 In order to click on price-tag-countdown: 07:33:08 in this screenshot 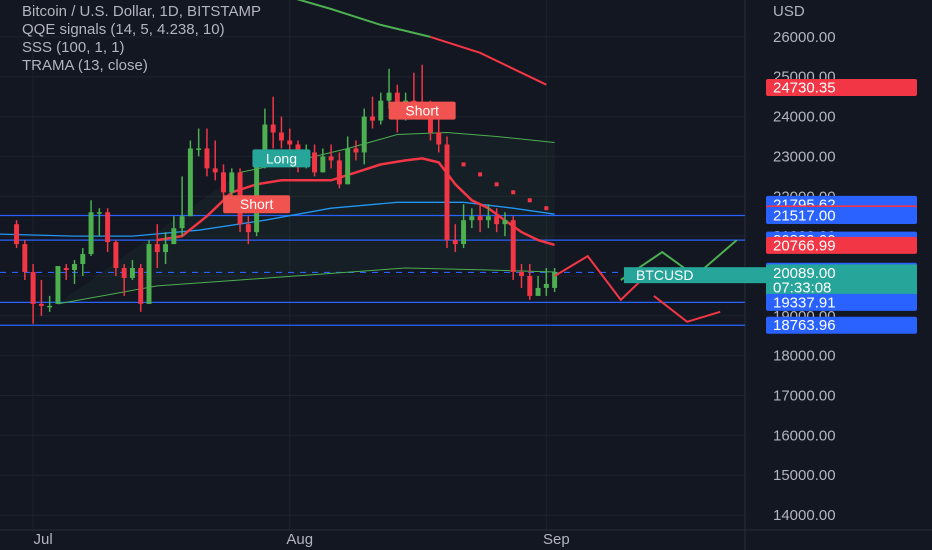, I will do `click(802, 287)`.